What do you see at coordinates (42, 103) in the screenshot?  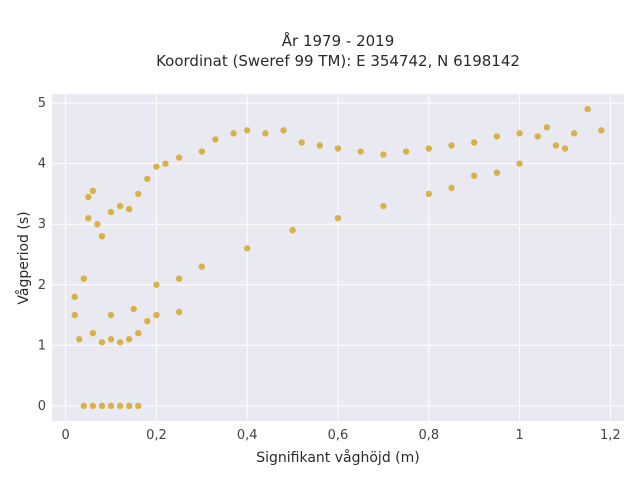 I see `y-tick-label: 5` at bounding box center [42, 103].